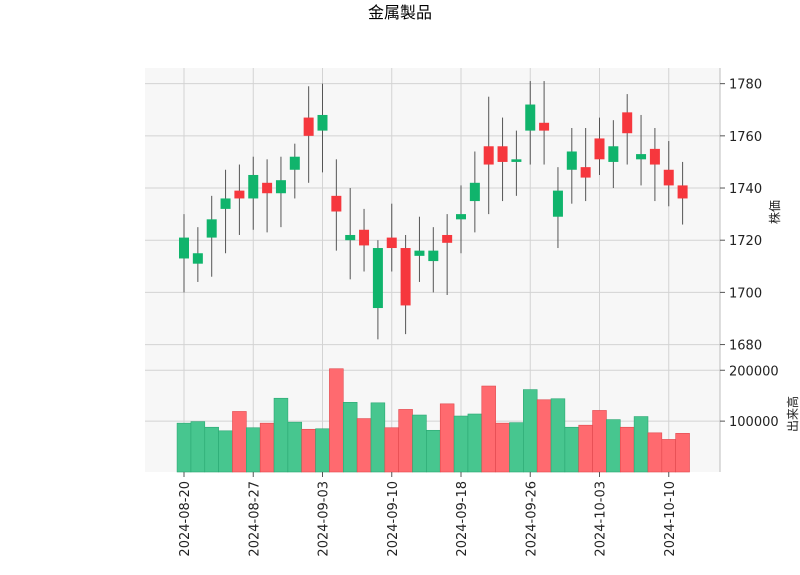 The height and width of the screenshot is (575, 800). What do you see at coordinates (601, 519) in the screenshot?
I see `date-tick-label: 2024-10-03` at bounding box center [601, 519].